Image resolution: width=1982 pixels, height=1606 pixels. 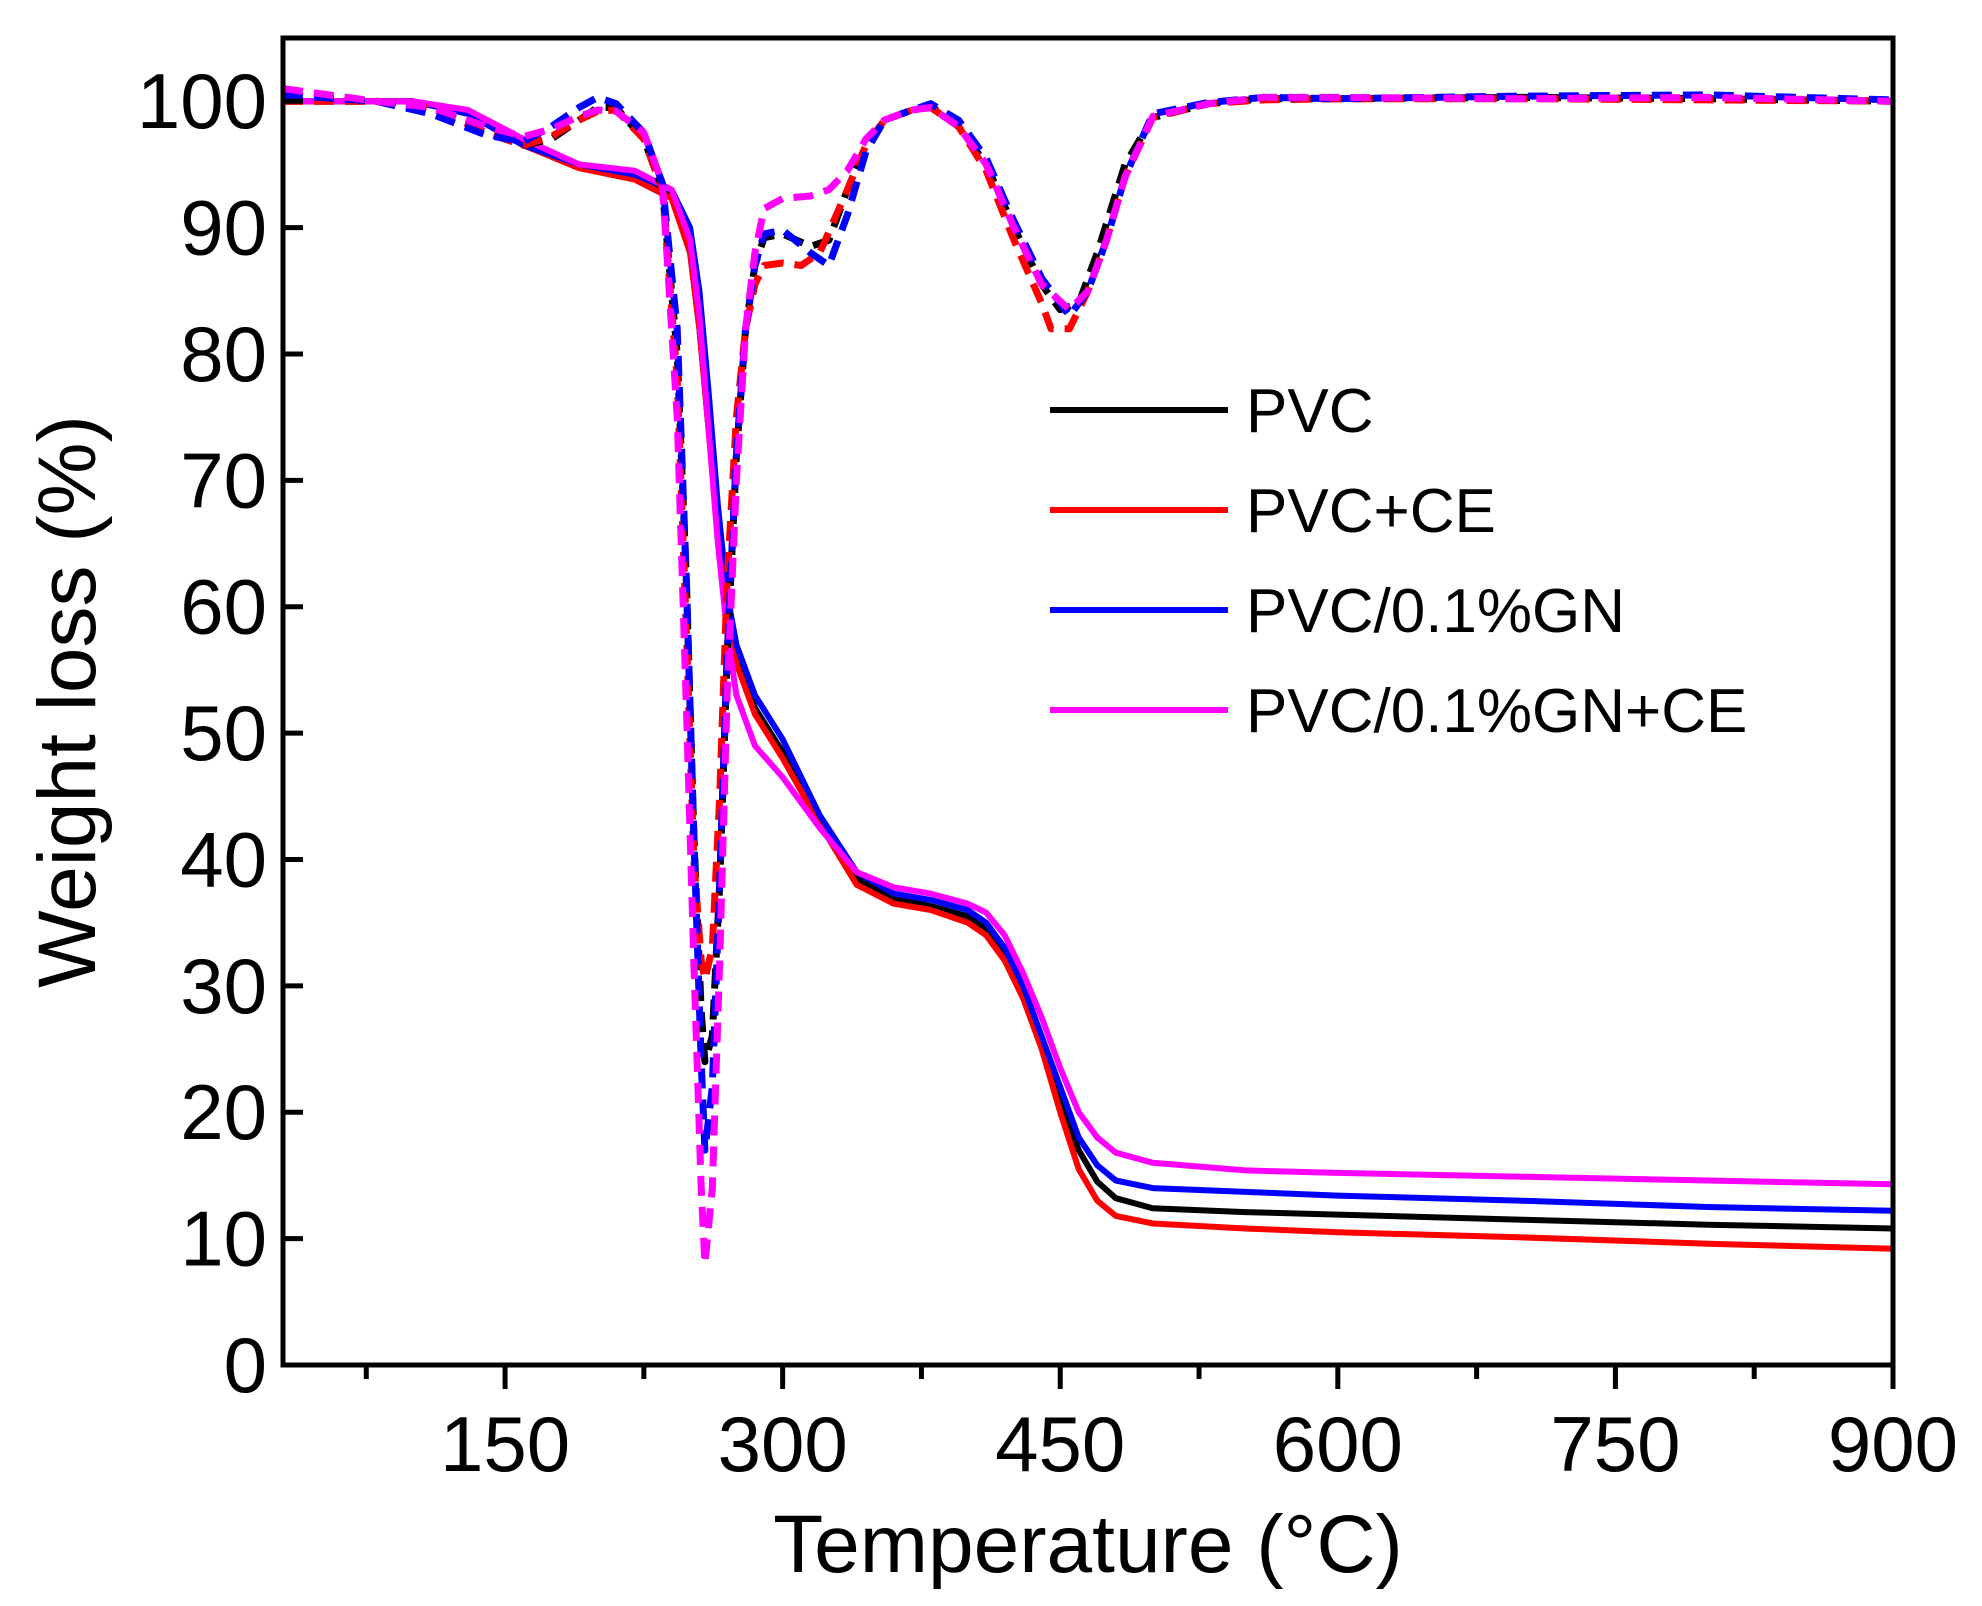 What do you see at coordinates (783, 1444) in the screenshot?
I see `x-tick-label-300: 300` at bounding box center [783, 1444].